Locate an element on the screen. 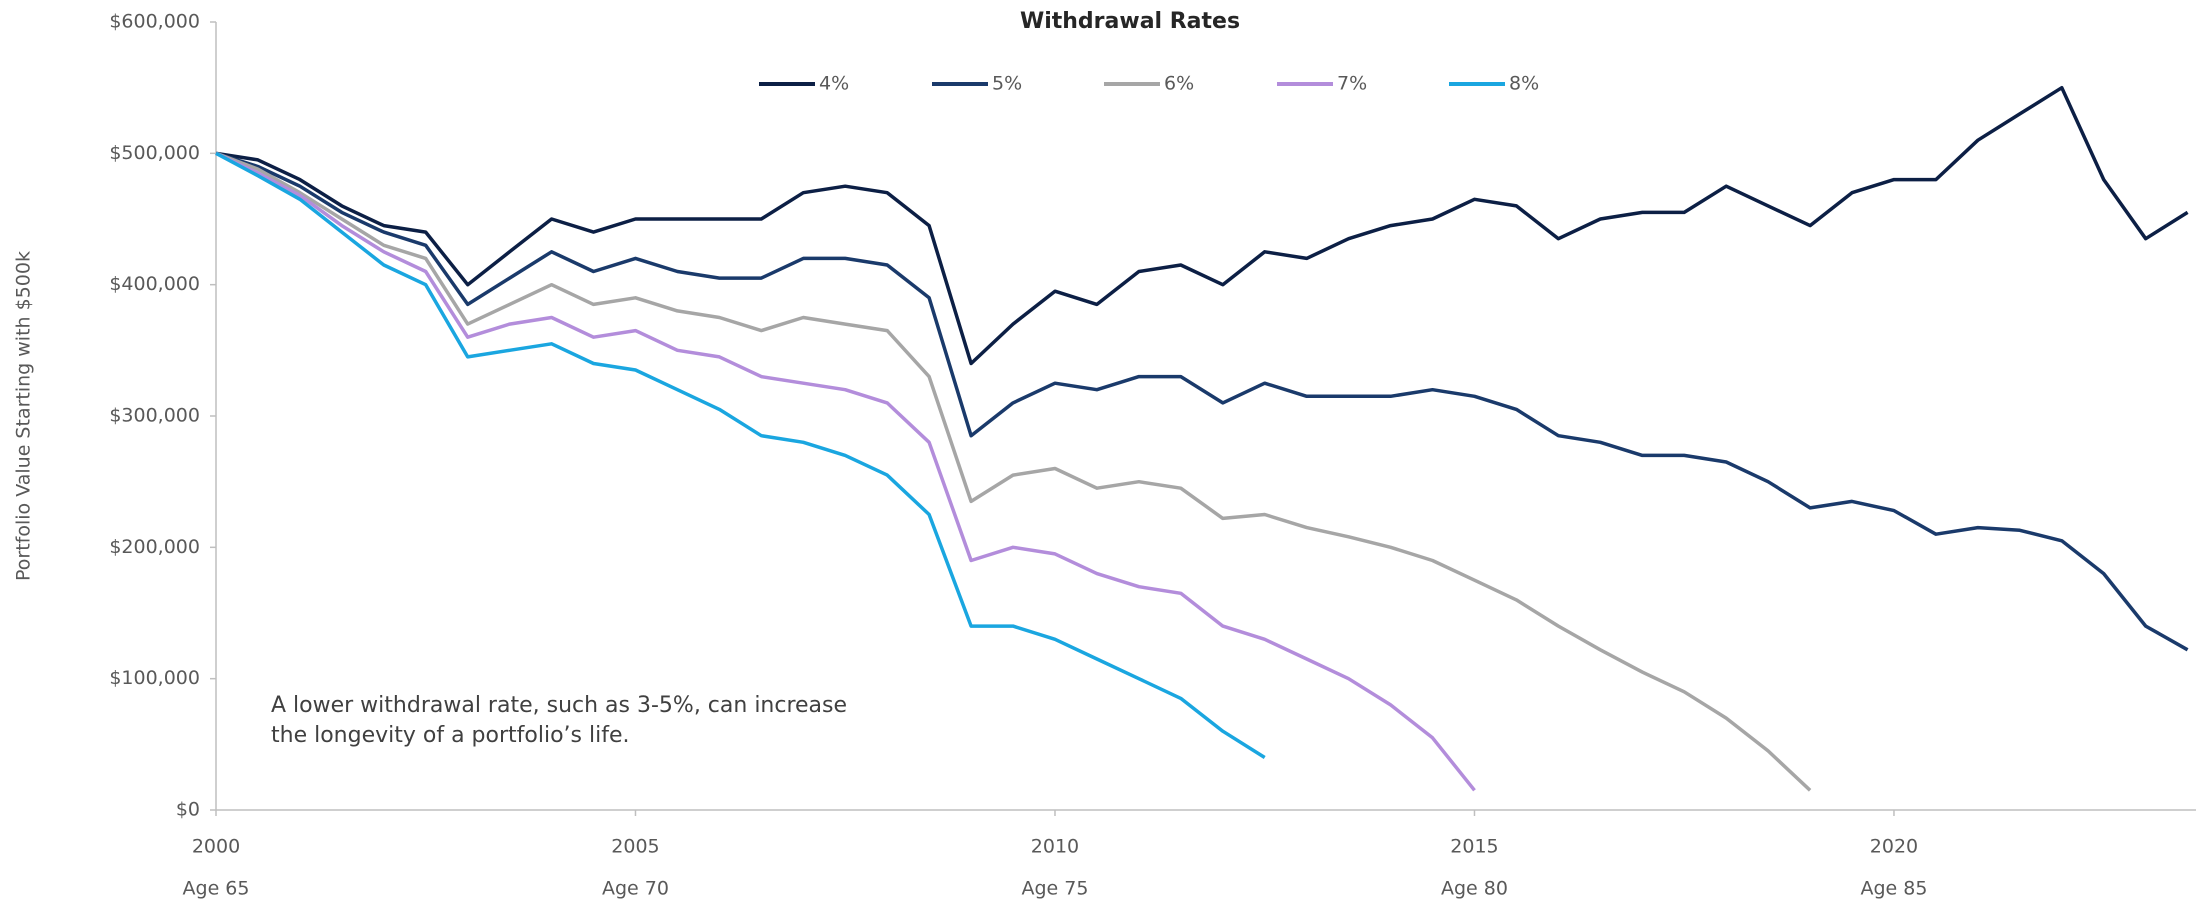 The height and width of the screenshot is (903, 2200). legend-label: 6% is located at coordinates (1179, 84).